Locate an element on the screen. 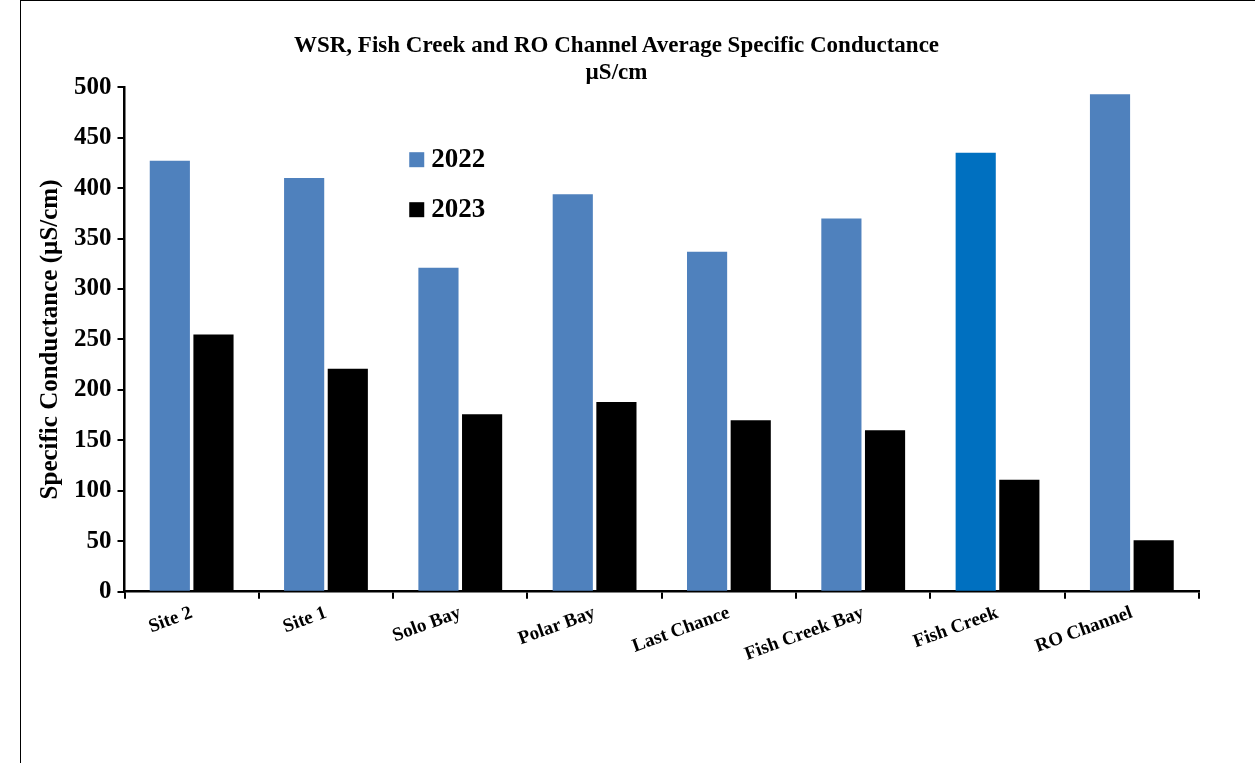 The image size is (1255, 763). chart-subtitle: µS/cm is located at coordinates (616, 72).